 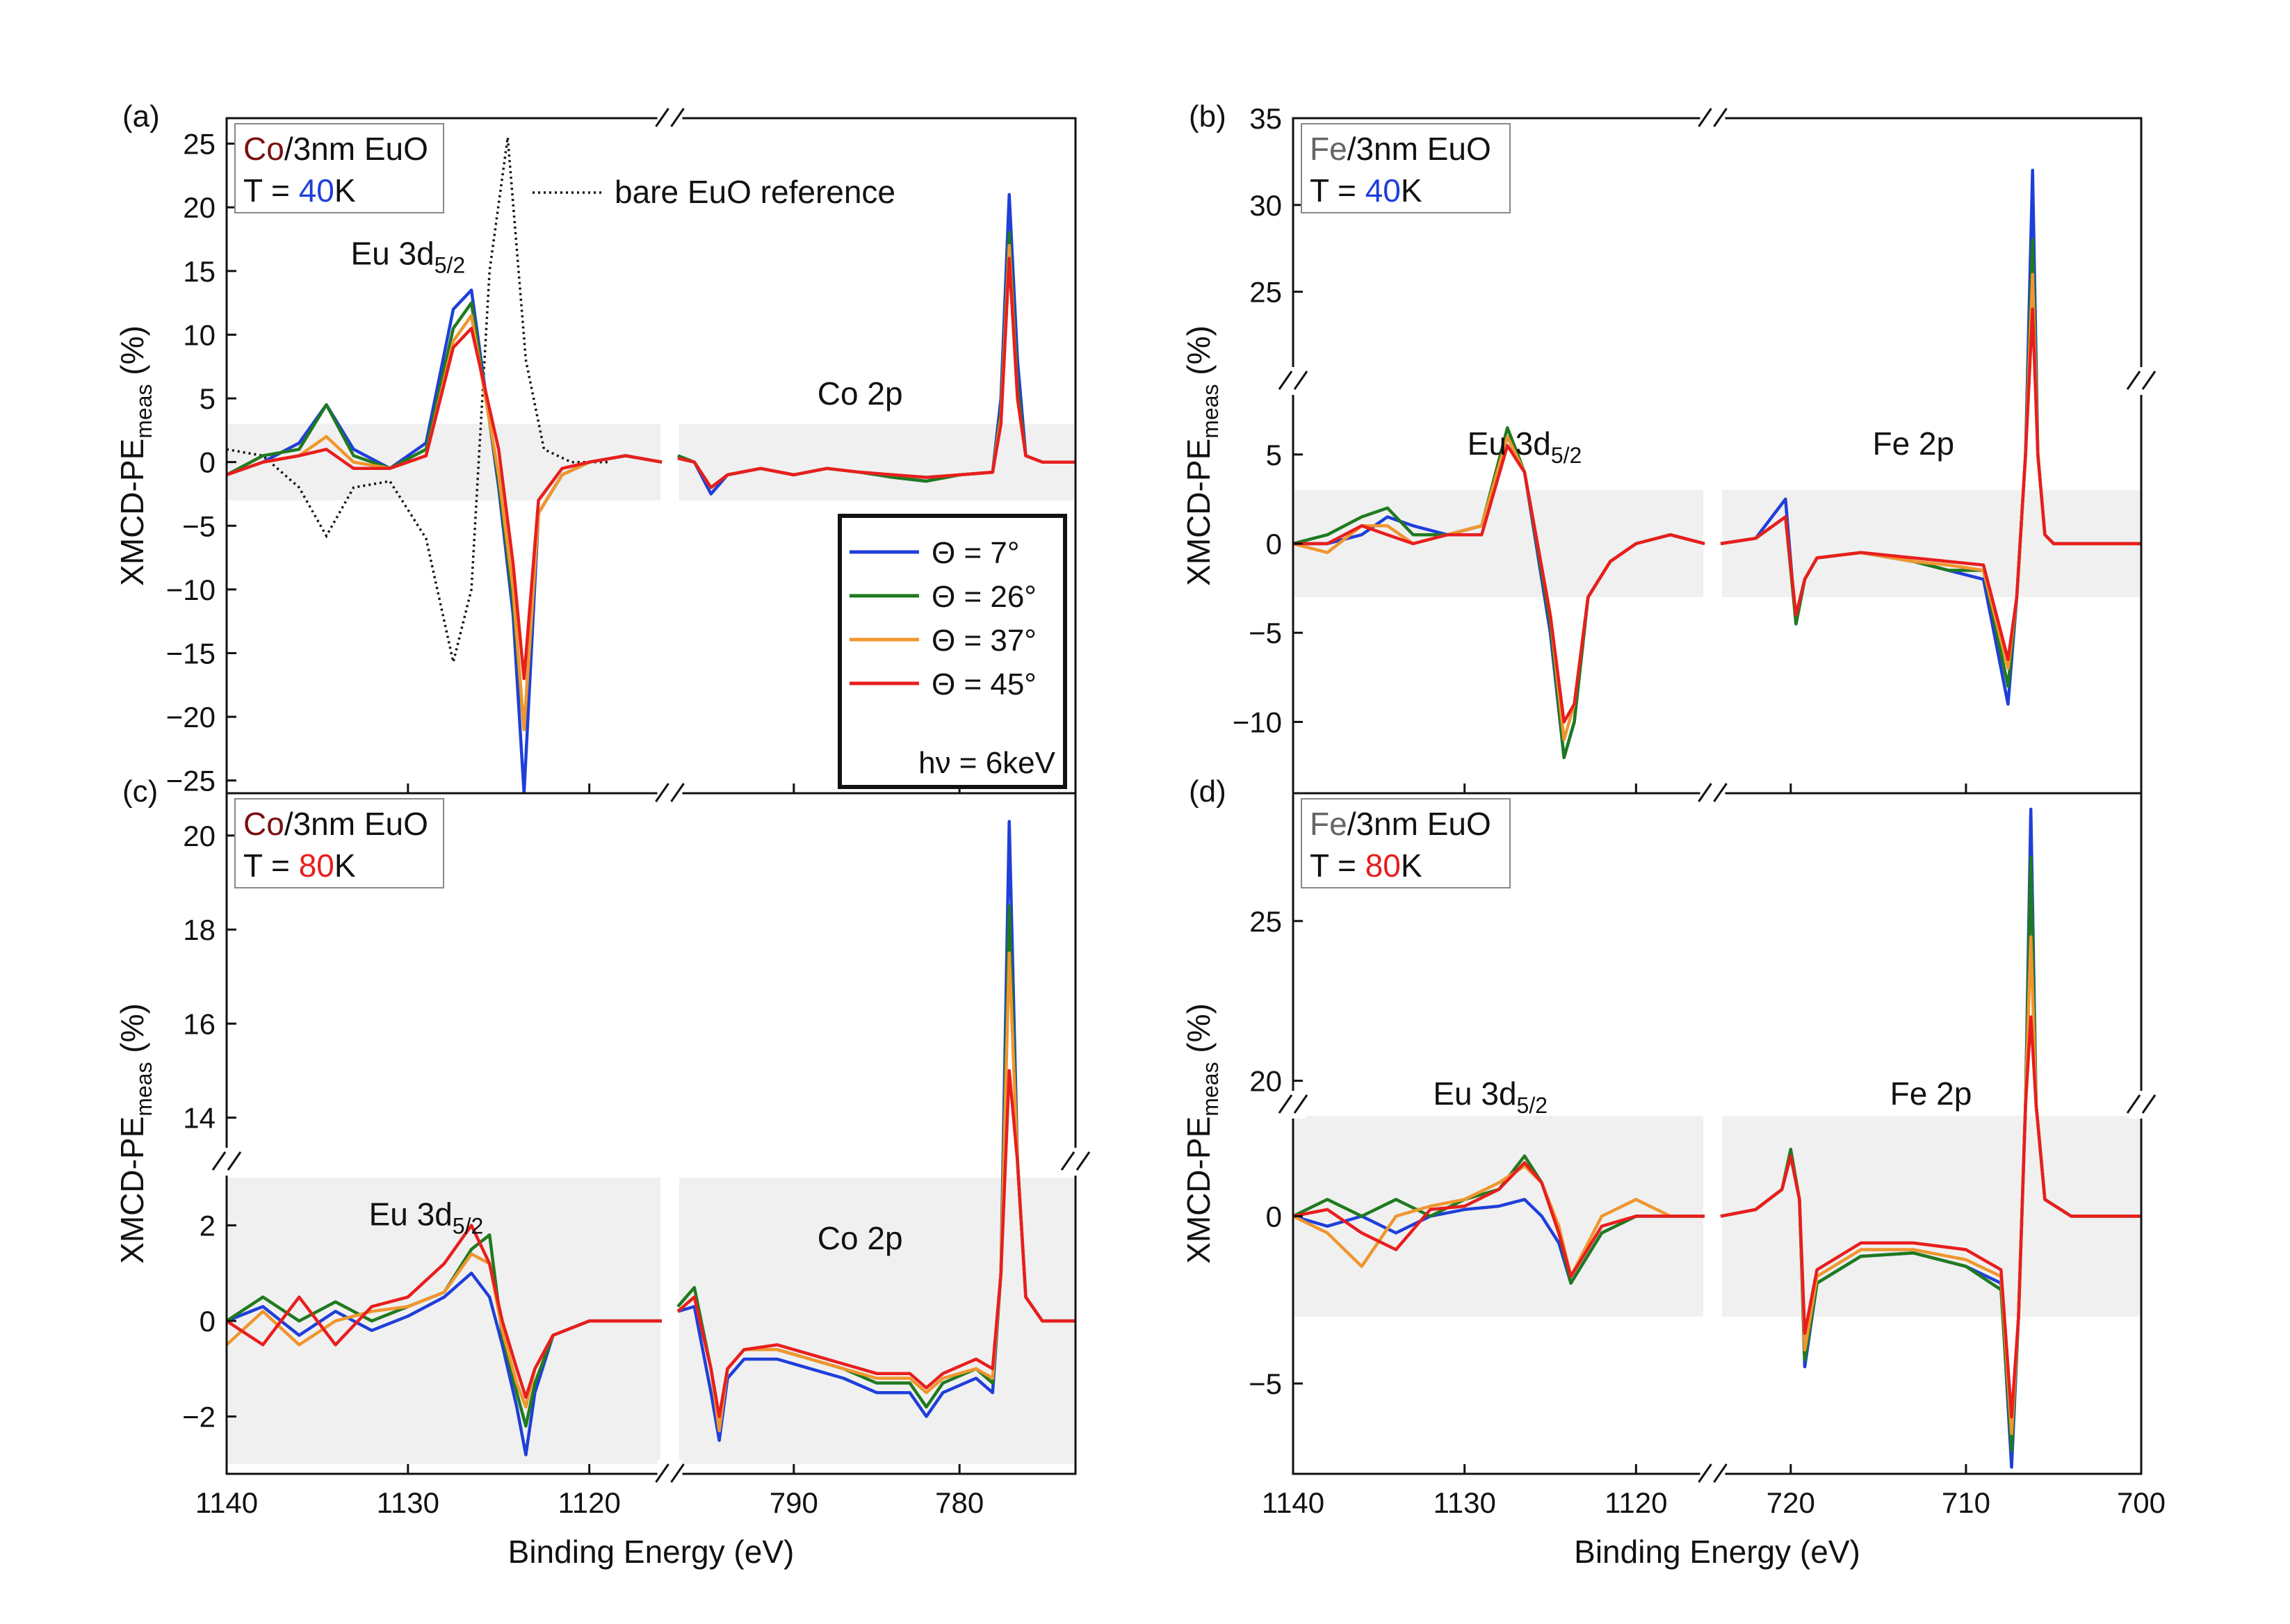 I want to click on panel-d-xtick-label: 1120, so click(x=1636, y=1502).